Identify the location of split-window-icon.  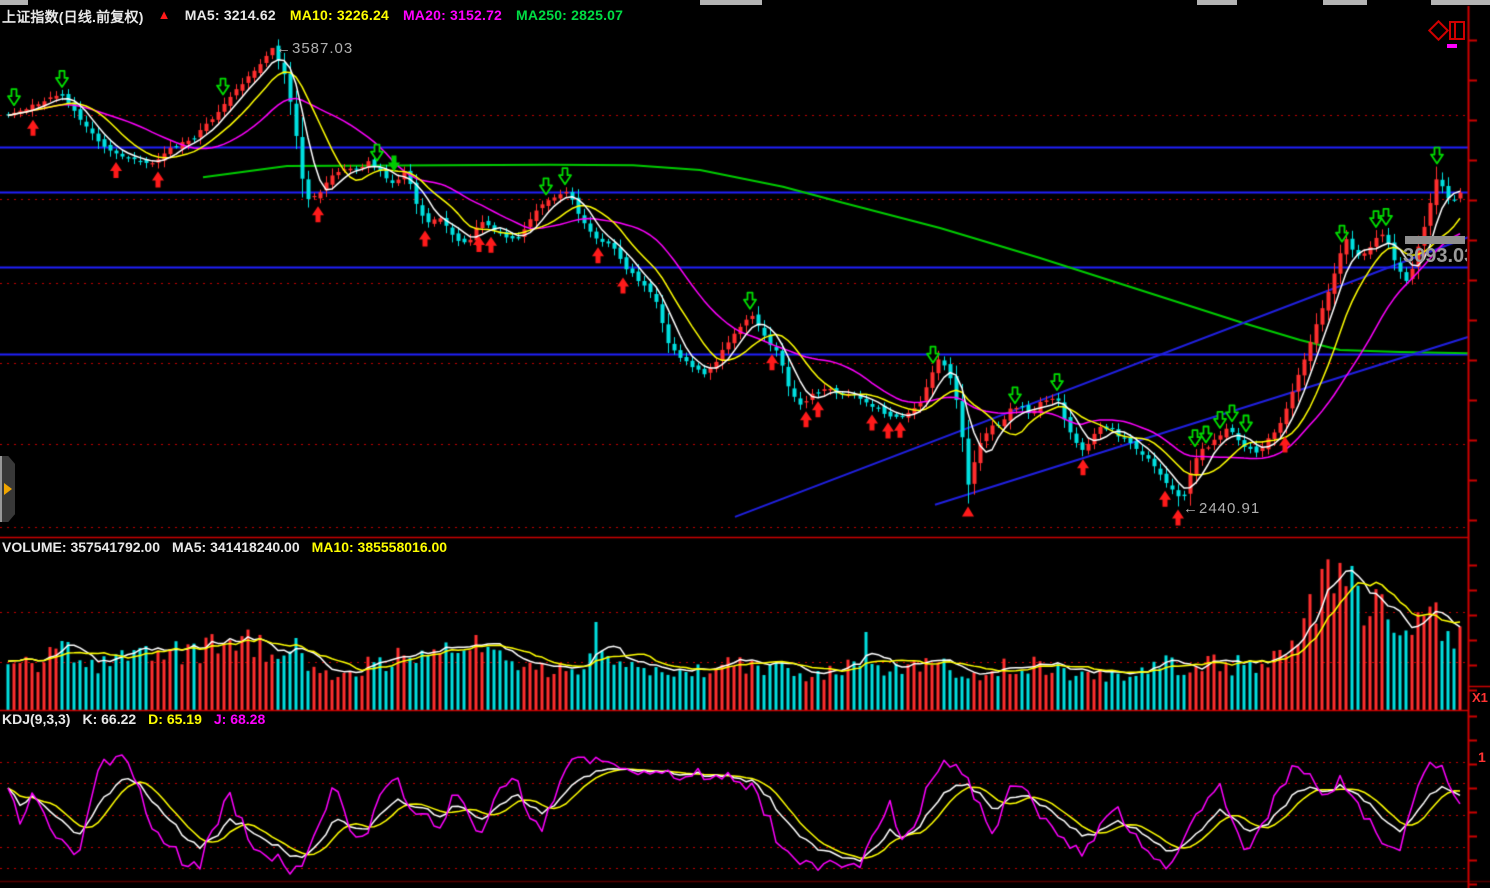
(1457, 30).